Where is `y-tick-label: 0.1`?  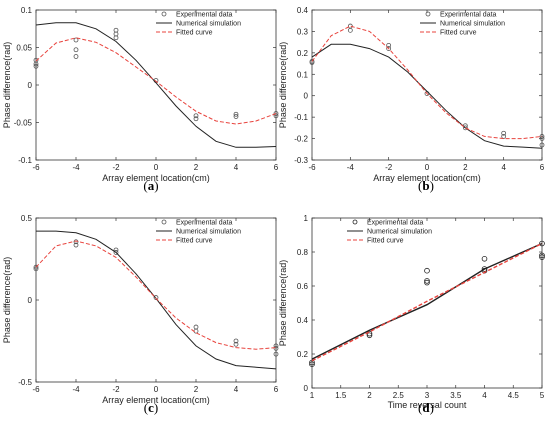
y-tick-label: 0.1 is located at coordinates (27, 10).